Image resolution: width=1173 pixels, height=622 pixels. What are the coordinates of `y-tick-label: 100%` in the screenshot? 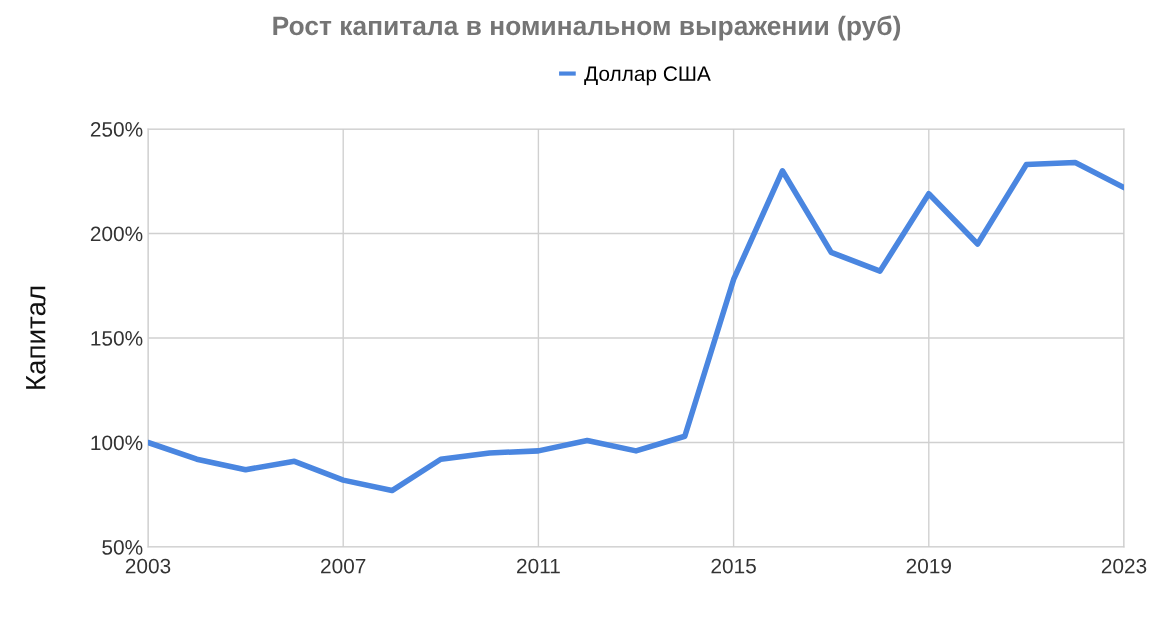 It's located at (117, 443).